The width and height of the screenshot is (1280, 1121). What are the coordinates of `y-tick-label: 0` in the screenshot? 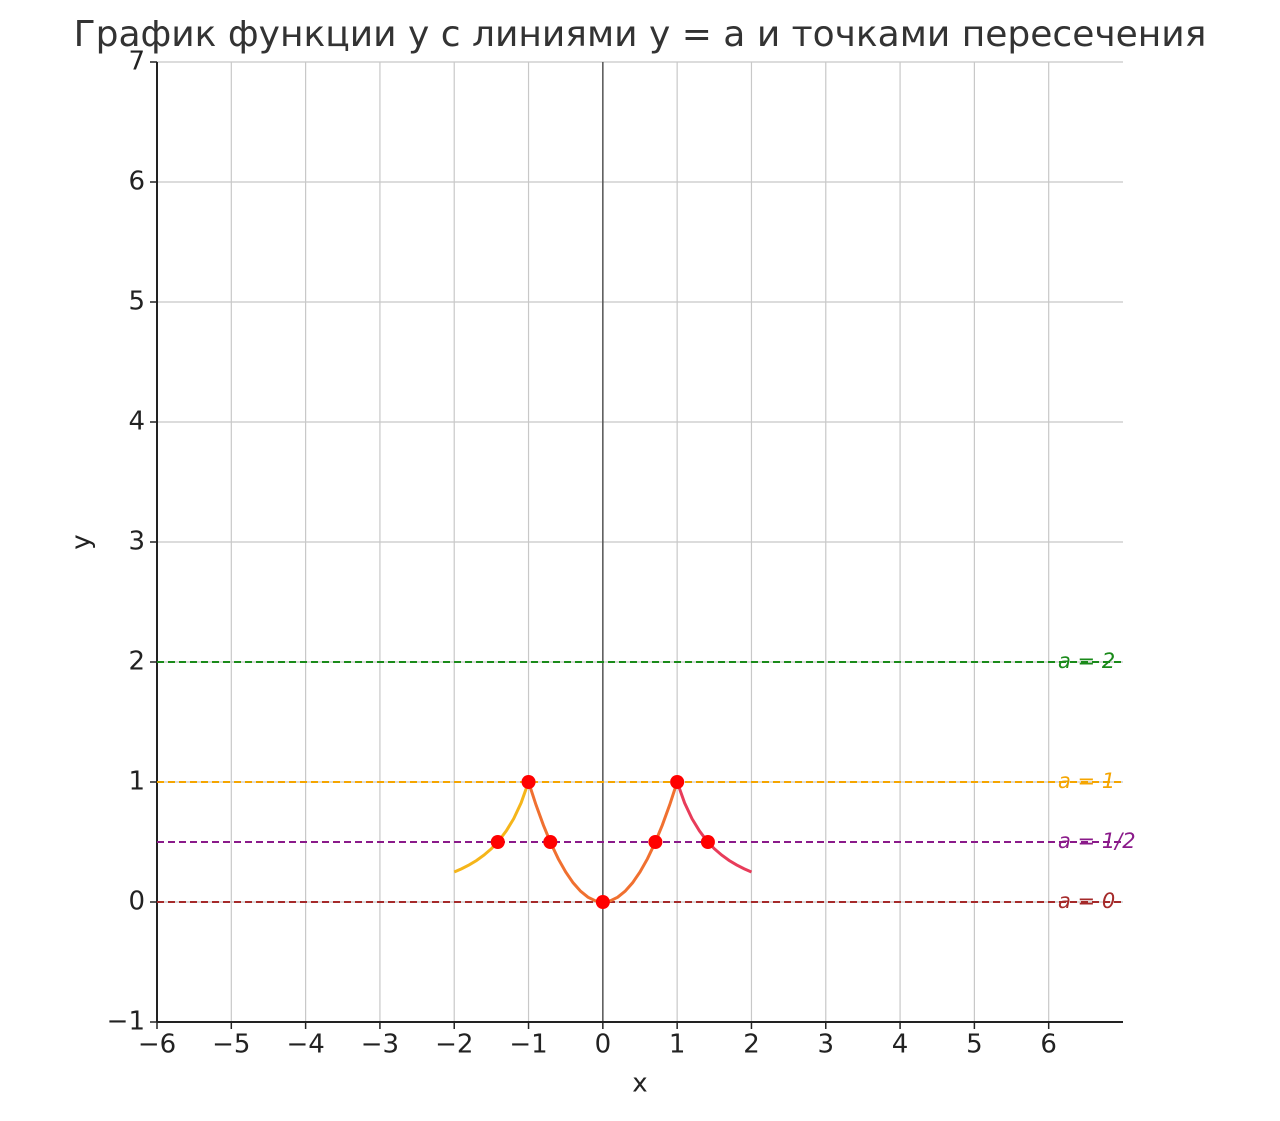 It's located at (136, 902).